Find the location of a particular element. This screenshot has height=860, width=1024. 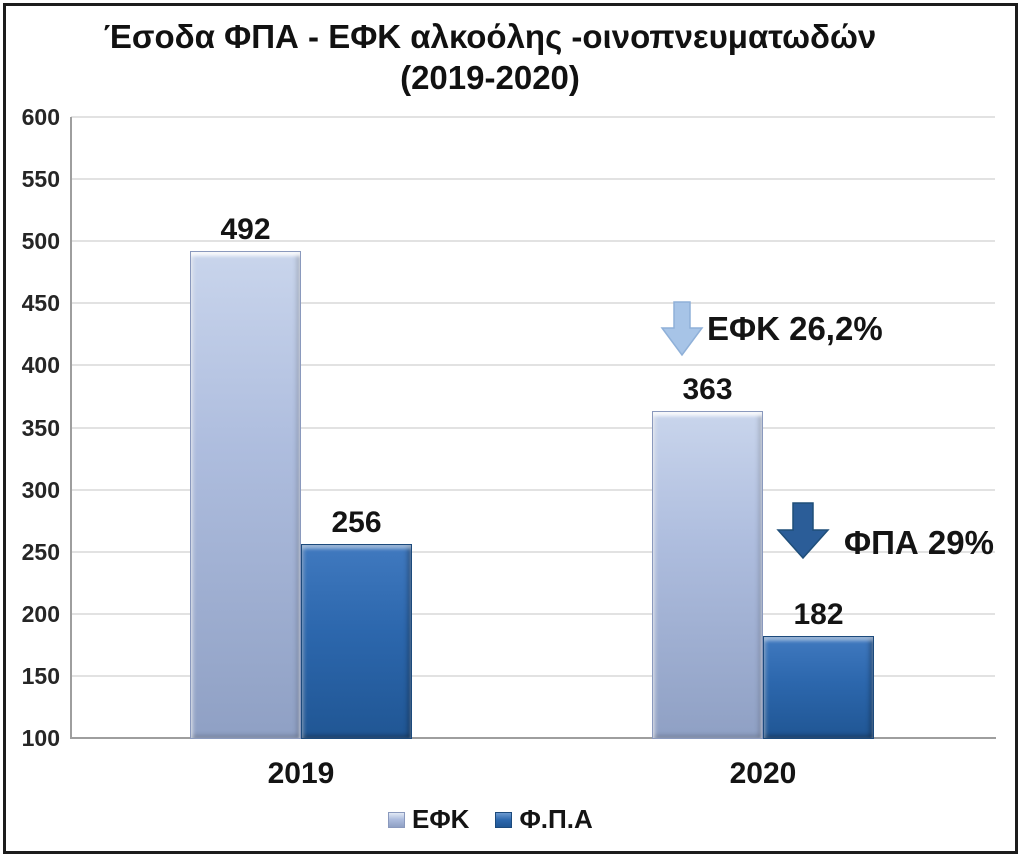

x-axis-category-label: 2020 is located at coordinates (763, 773).